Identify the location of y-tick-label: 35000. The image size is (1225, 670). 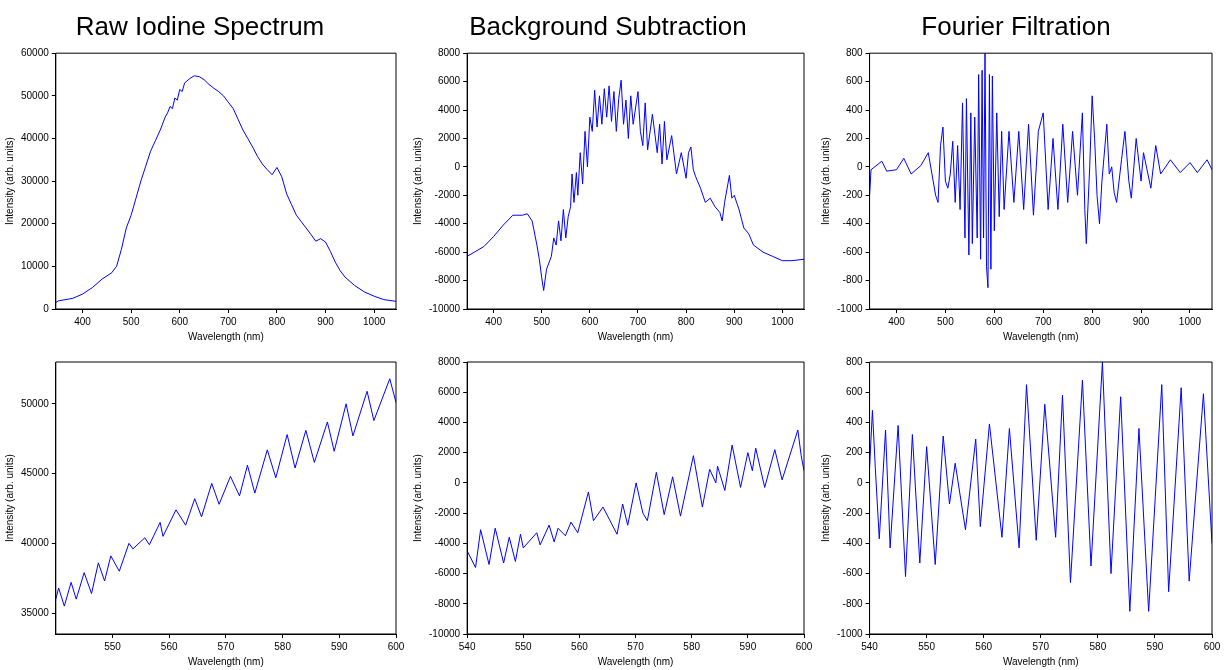
(35, 612).